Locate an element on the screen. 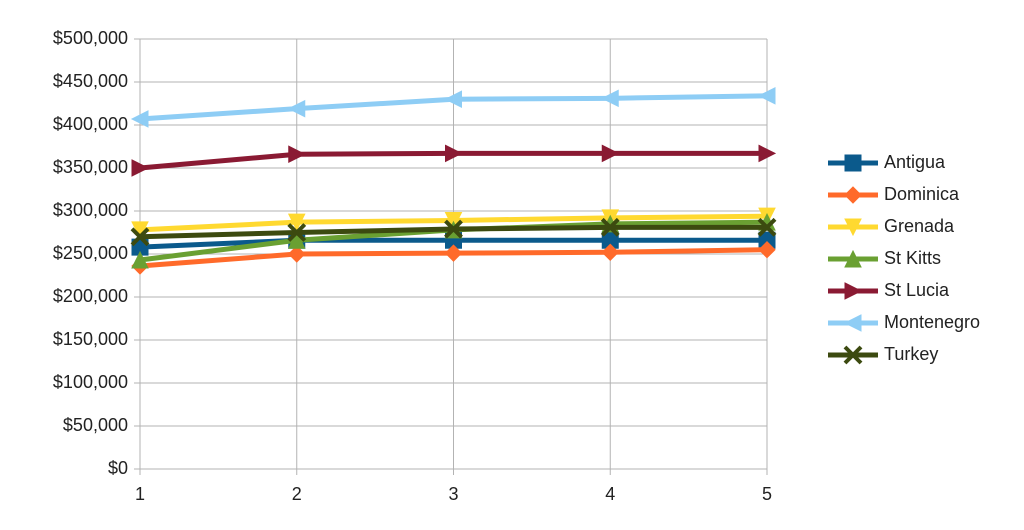  x-tick-label: 4 is located at coordinates (610, 494).